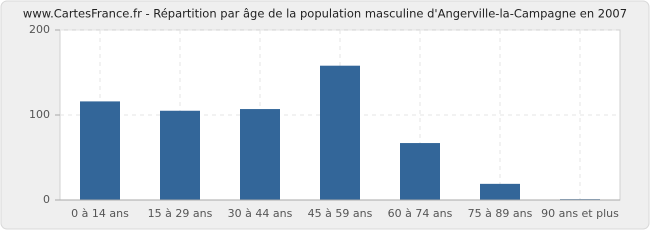 The image size is (650, 240). What do you see at coordinates (39, 29) in the screenshot?
I see `y-tick-label: 200` at bounding box center [39, 29].